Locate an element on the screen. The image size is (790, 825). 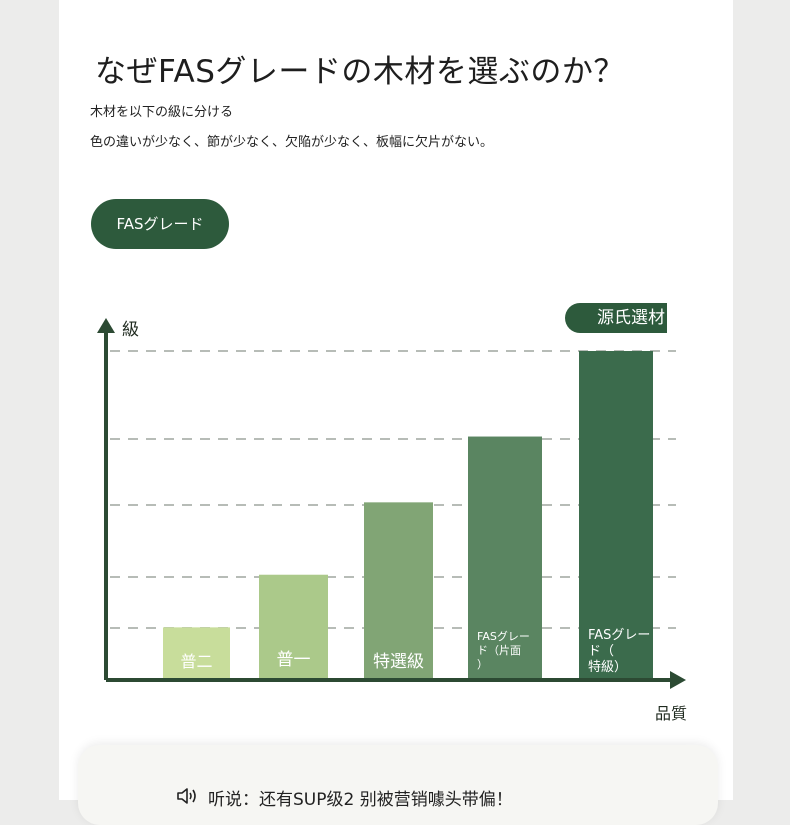
bar-label-1: 普二 is located at coordinates (196, 661).